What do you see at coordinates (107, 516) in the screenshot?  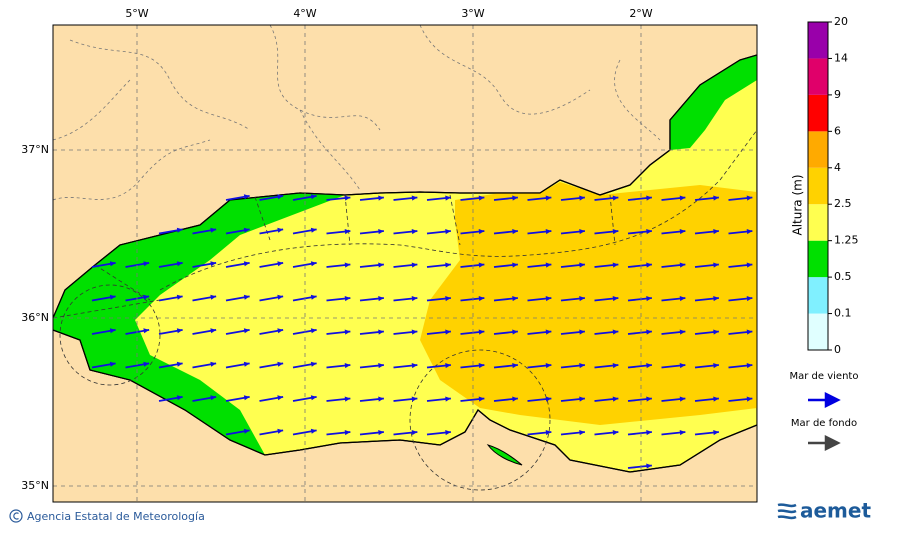 I see `copyright: Agencia Estatal de Meteorología` at bounding box center [107, 516].